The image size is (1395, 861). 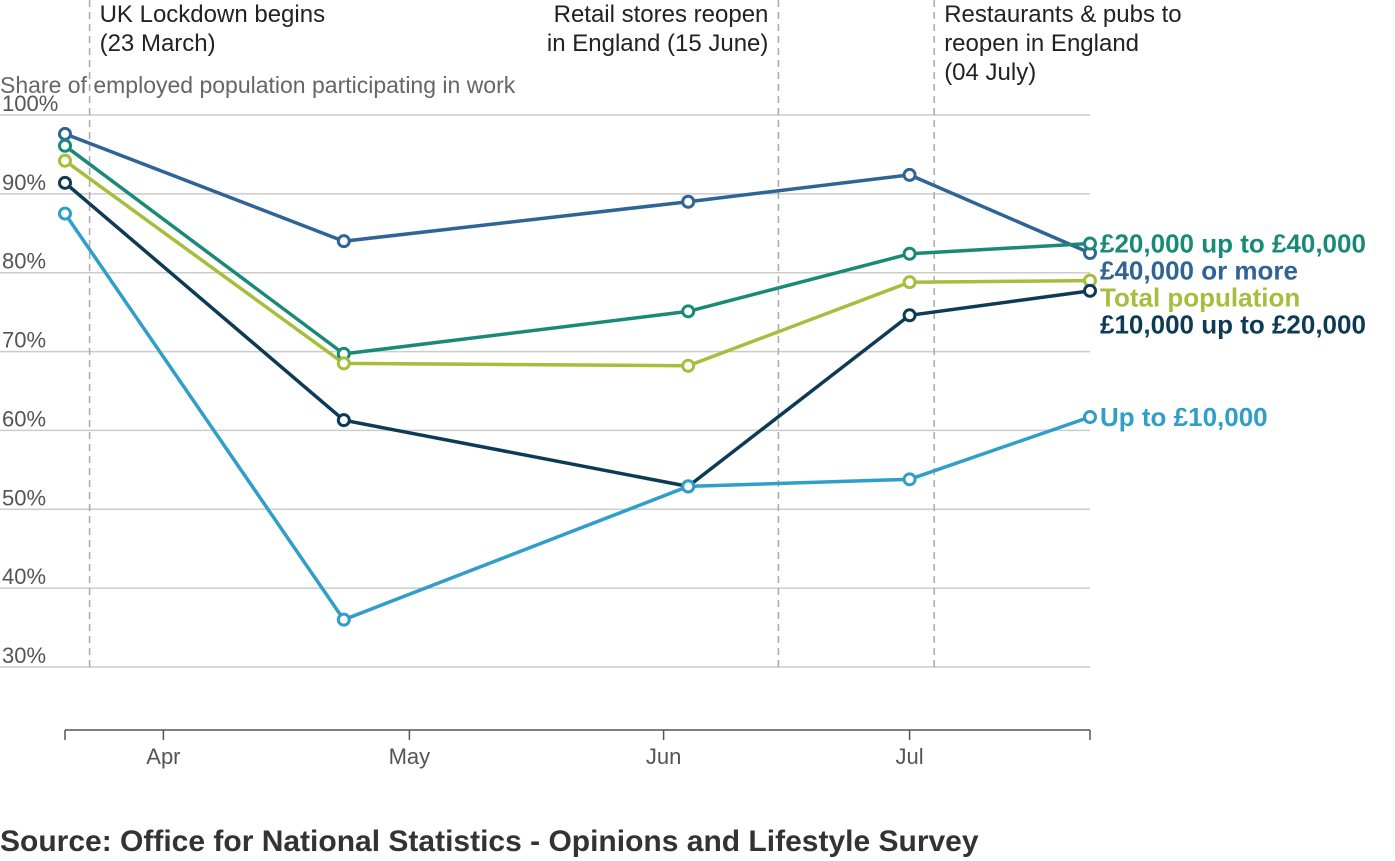 I want to click on event-annotation-text: UK Lockdown begins, so click(x=212, y=14).